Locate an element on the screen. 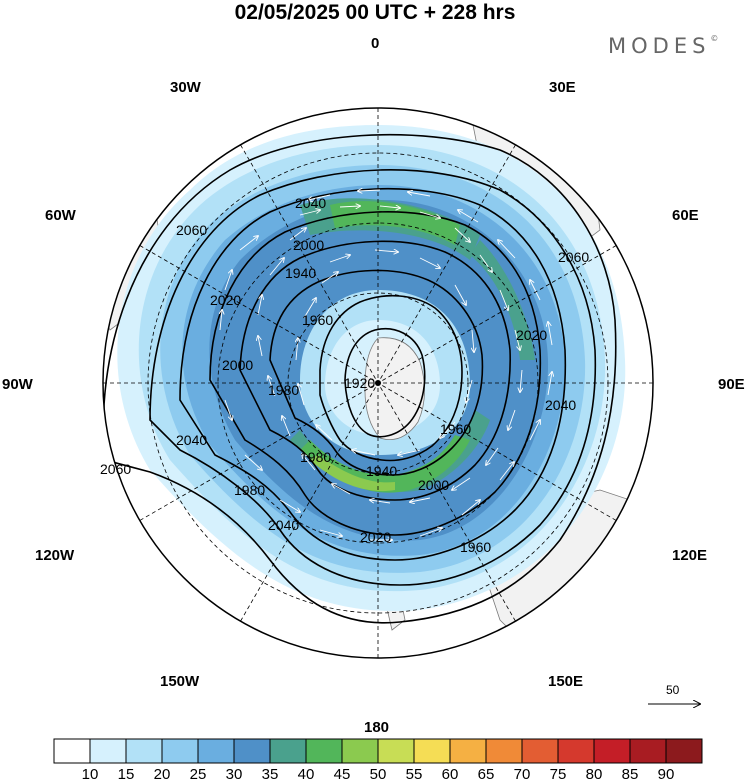 The image size is (750, 782). colorbar-tick-label: 35 is located at coordinates (270, 774).